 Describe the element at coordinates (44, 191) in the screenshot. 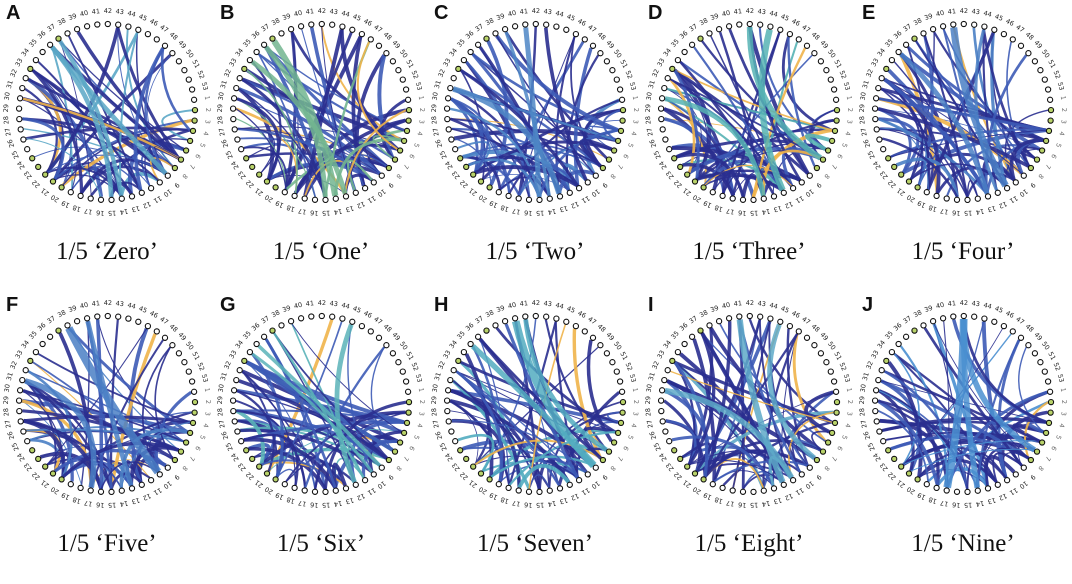

I see `node-label: 21` at that location.